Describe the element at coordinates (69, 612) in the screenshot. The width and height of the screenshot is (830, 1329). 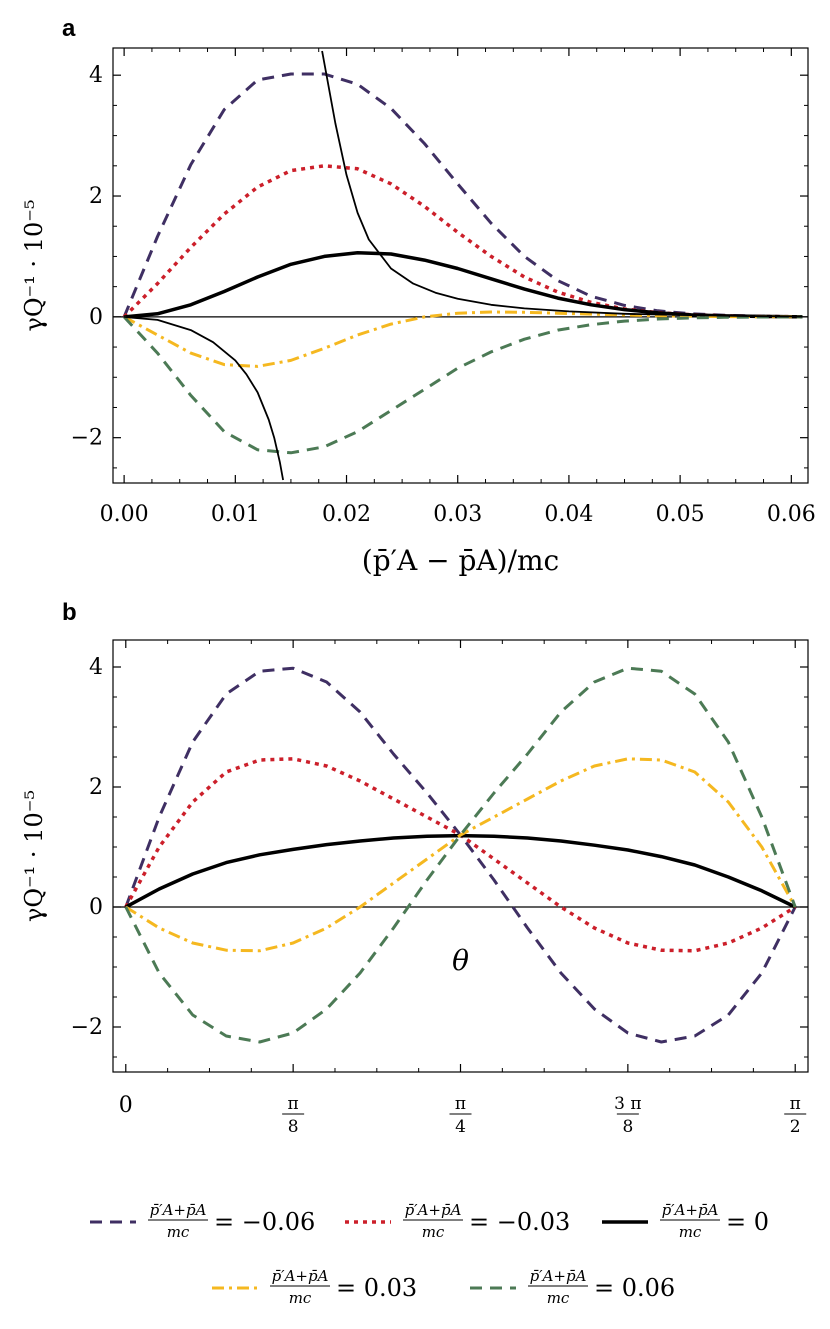
I see `panel-label: b` at that location.